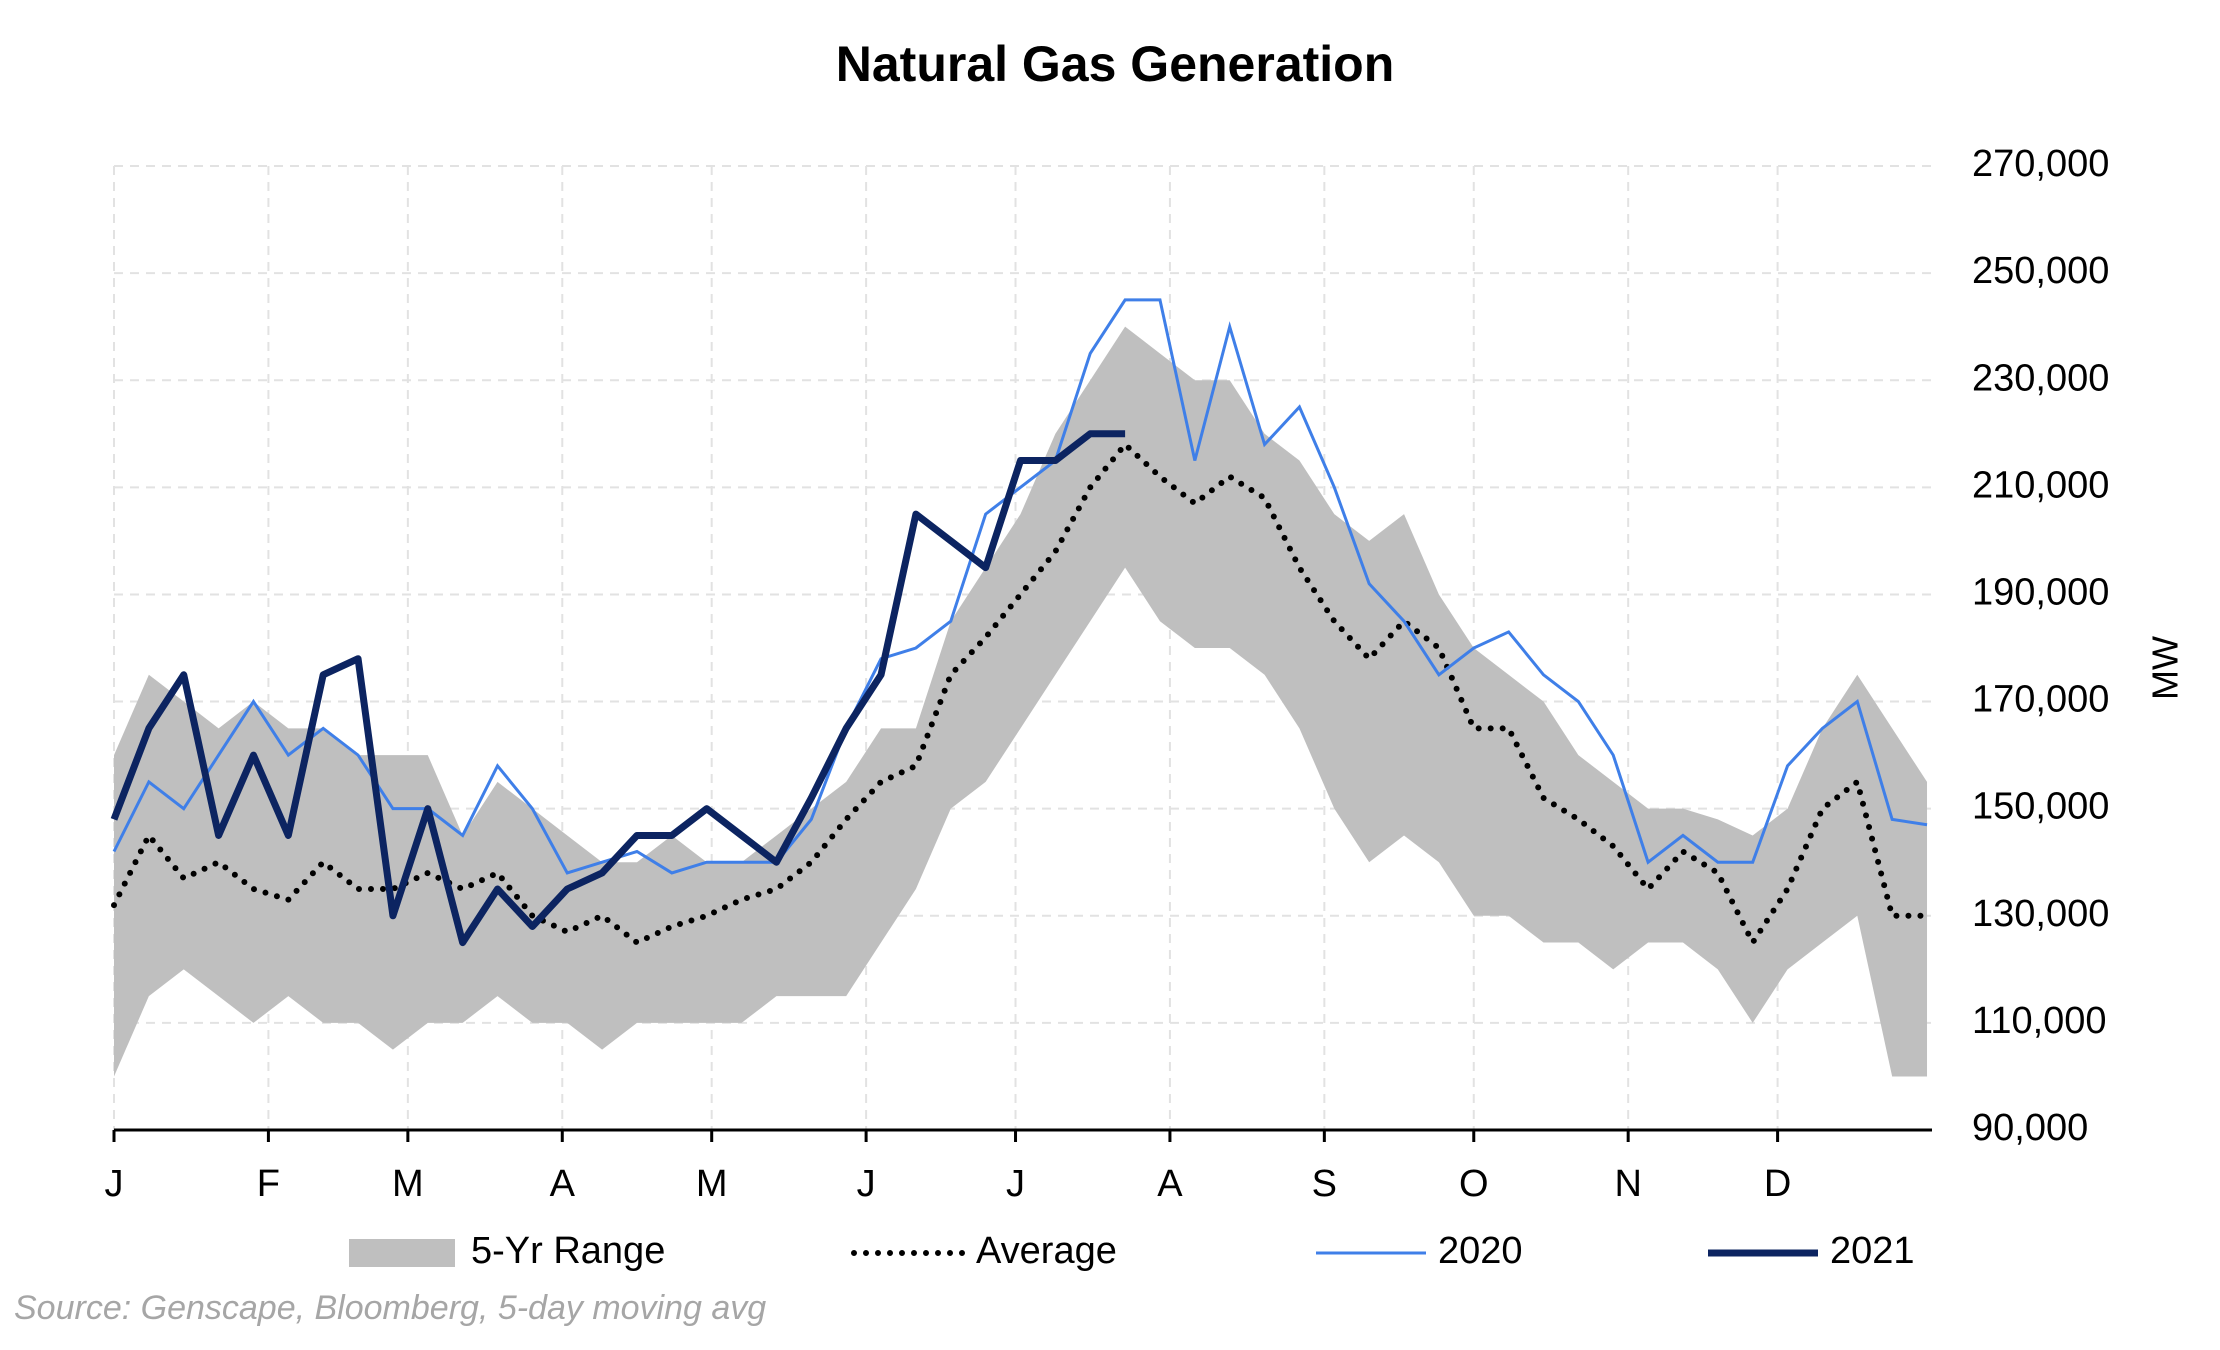 Image resolution: width=2220 pixels, height=1350 pixels. What do you see at coordinates (2039, 1021) in the screenshot?
I see `y-tick-label: 110,000` at bounding box center [2039, 1021].